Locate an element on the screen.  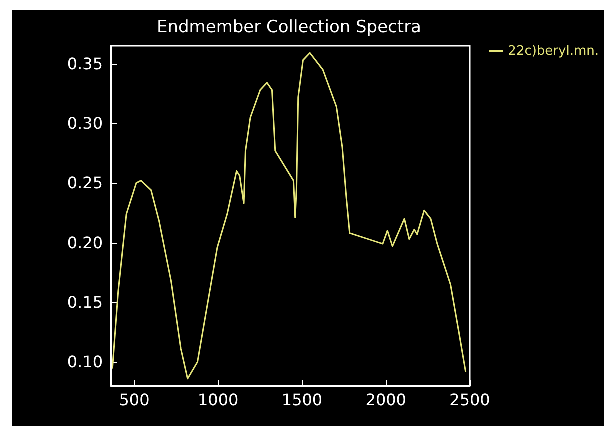
y-tick-label: 0.35 is located at coordinates (85, 64).